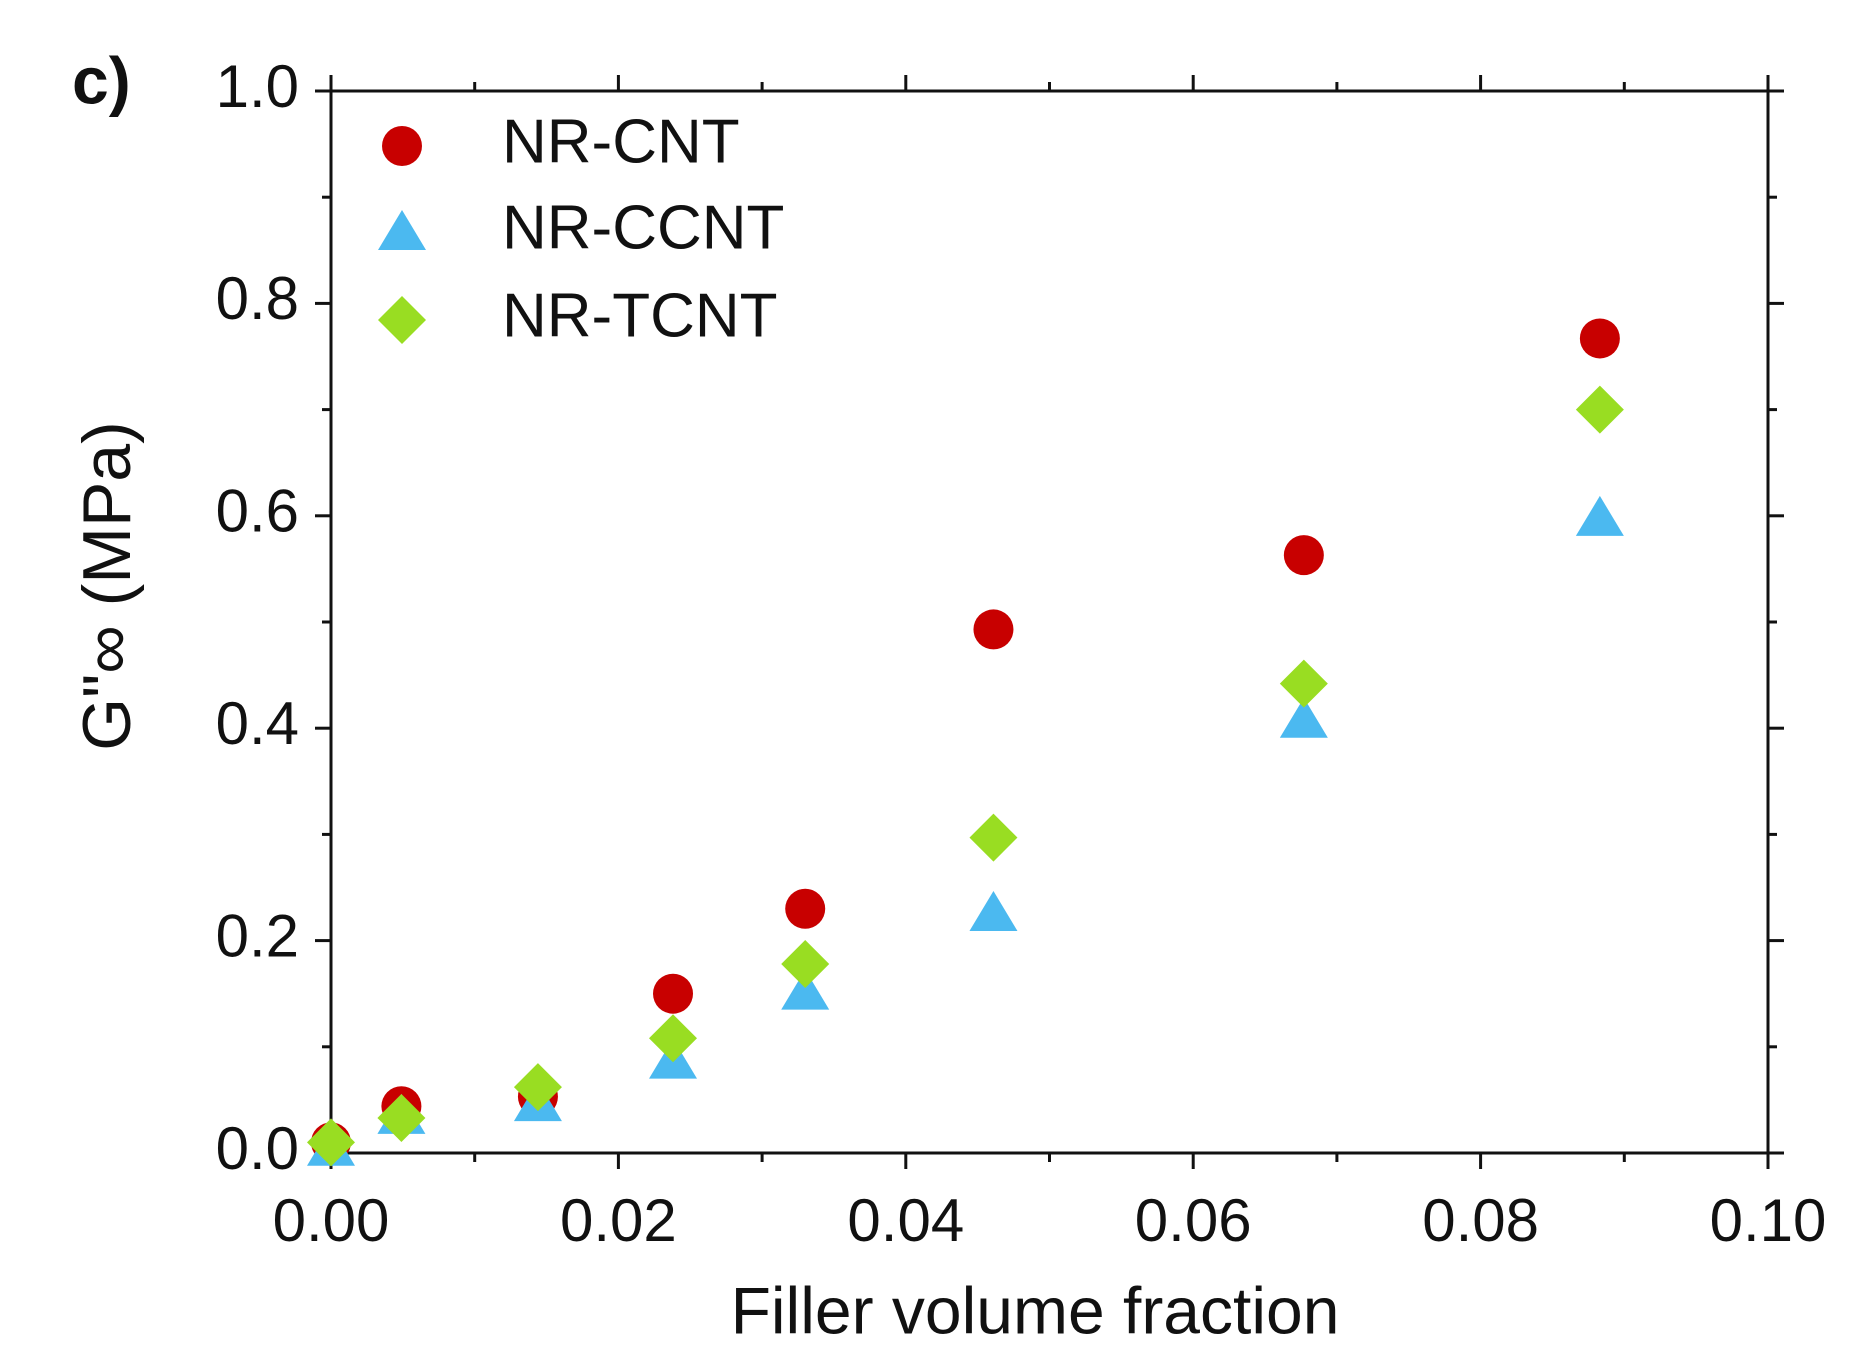 The height and width of the screenshot is (1367, 1866). Describe the element at coordinates (331, 1220) in the screenshot. I see `x-tick-label: 0.00` at that location.